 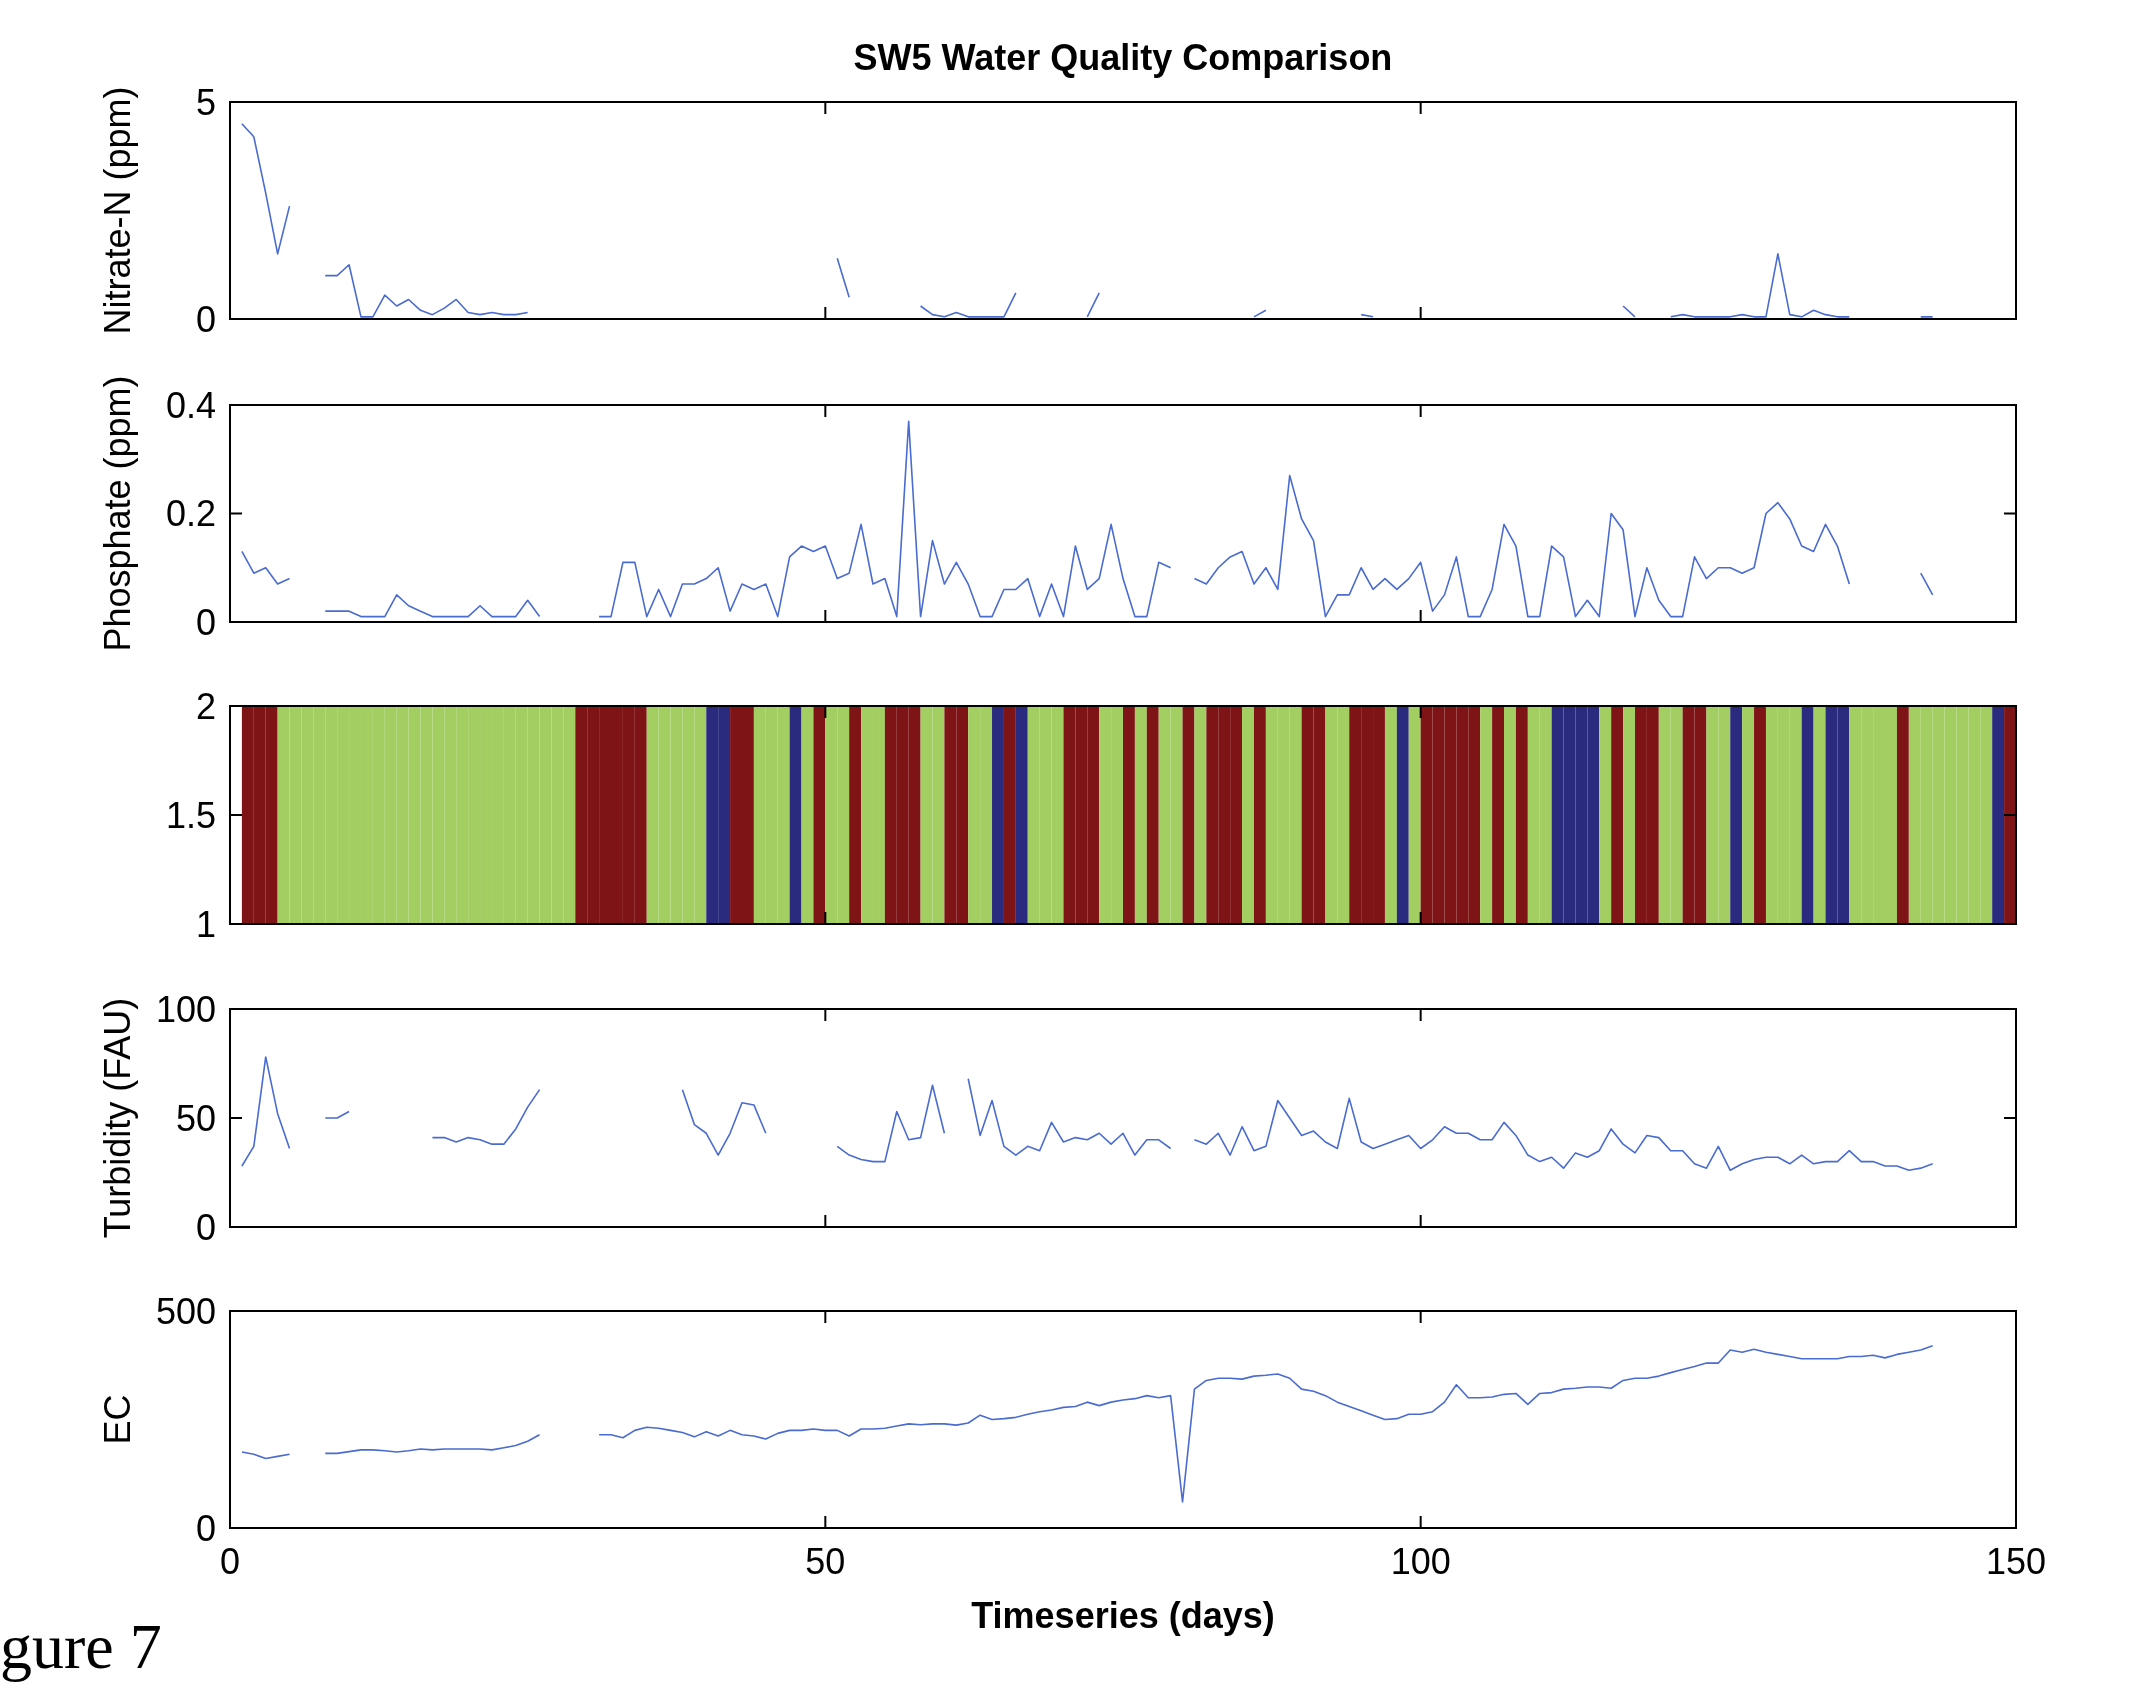 I want to click on y-tick-label: 0.2, so click(x=190, y=514).